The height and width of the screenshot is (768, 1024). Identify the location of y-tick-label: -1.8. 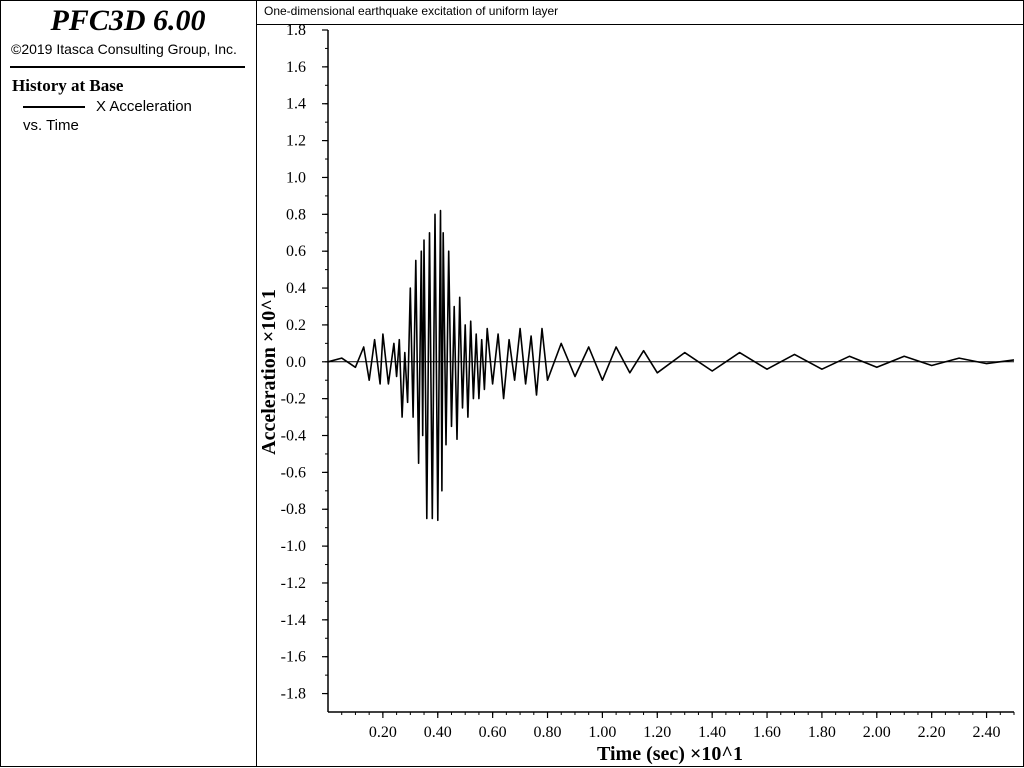
(293, 694).